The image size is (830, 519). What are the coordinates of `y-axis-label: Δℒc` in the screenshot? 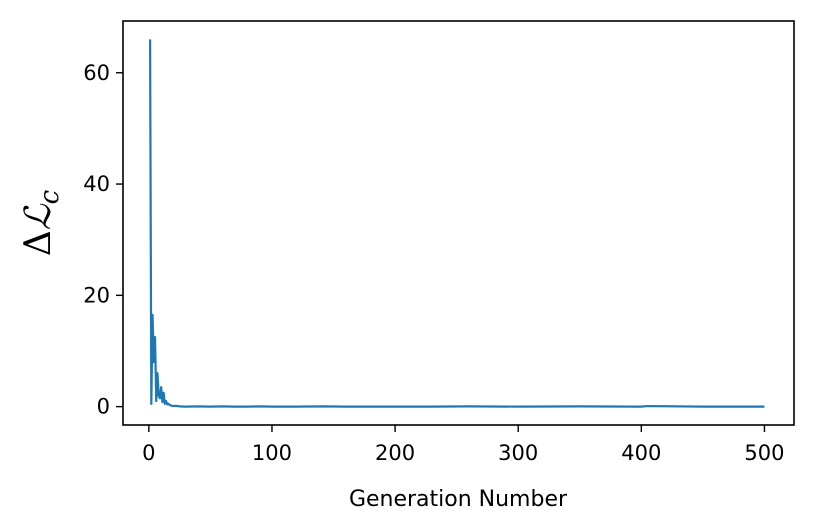 It's located at (41, 222).